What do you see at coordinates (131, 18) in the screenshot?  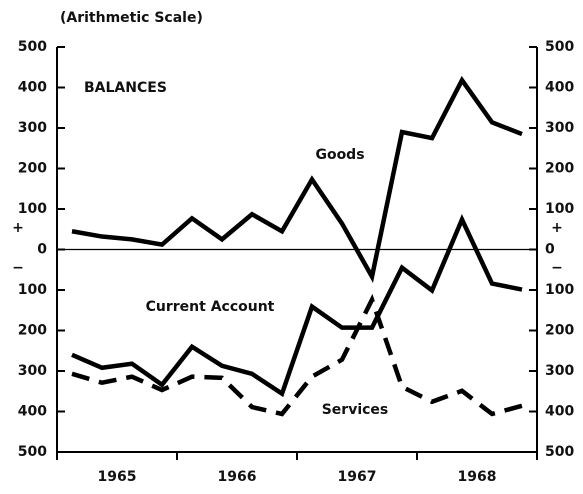 I see `chart-subtitle: (Arithmetic Scale)` at bounding box center [131, 18].